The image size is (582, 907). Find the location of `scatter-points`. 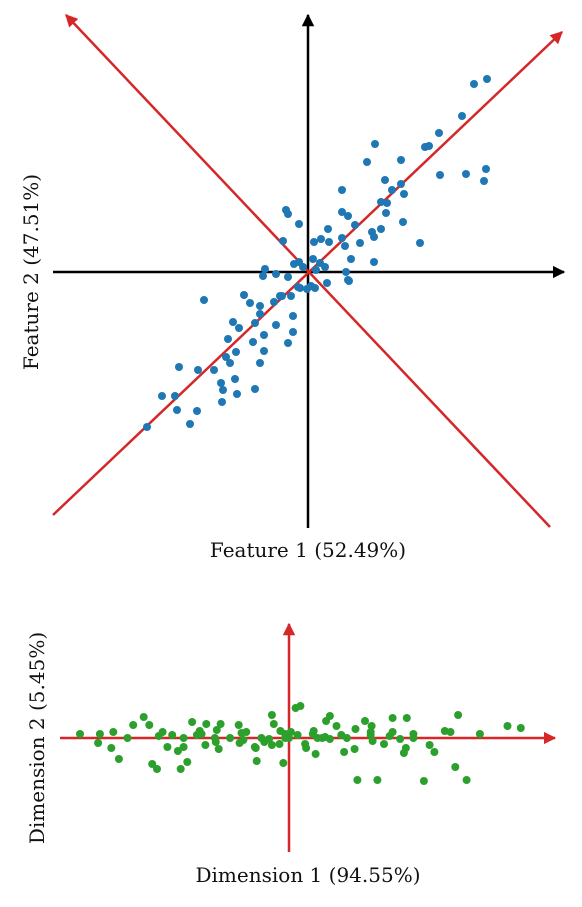

scatter-points is located at coordinates (300, 743).